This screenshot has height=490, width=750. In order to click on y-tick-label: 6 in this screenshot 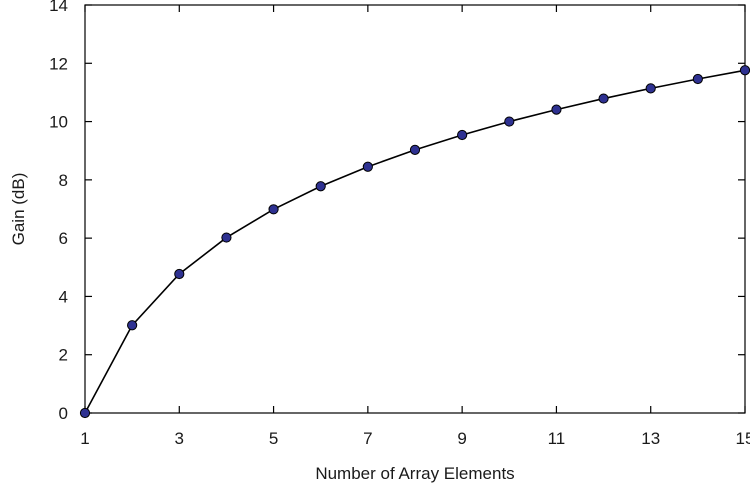, I will do `click(63, 238)`.